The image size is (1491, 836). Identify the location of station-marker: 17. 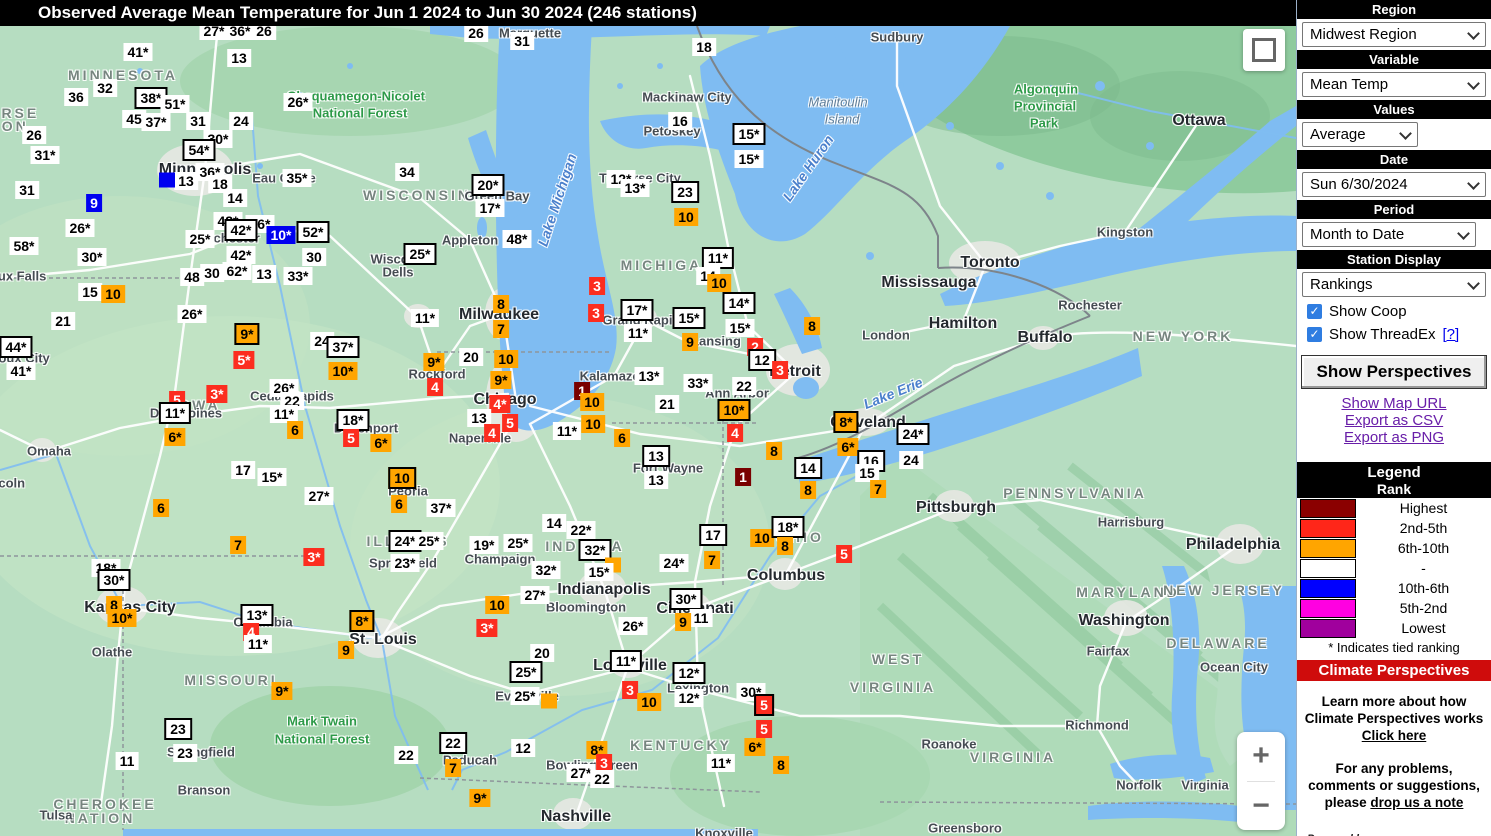
(713, 535).